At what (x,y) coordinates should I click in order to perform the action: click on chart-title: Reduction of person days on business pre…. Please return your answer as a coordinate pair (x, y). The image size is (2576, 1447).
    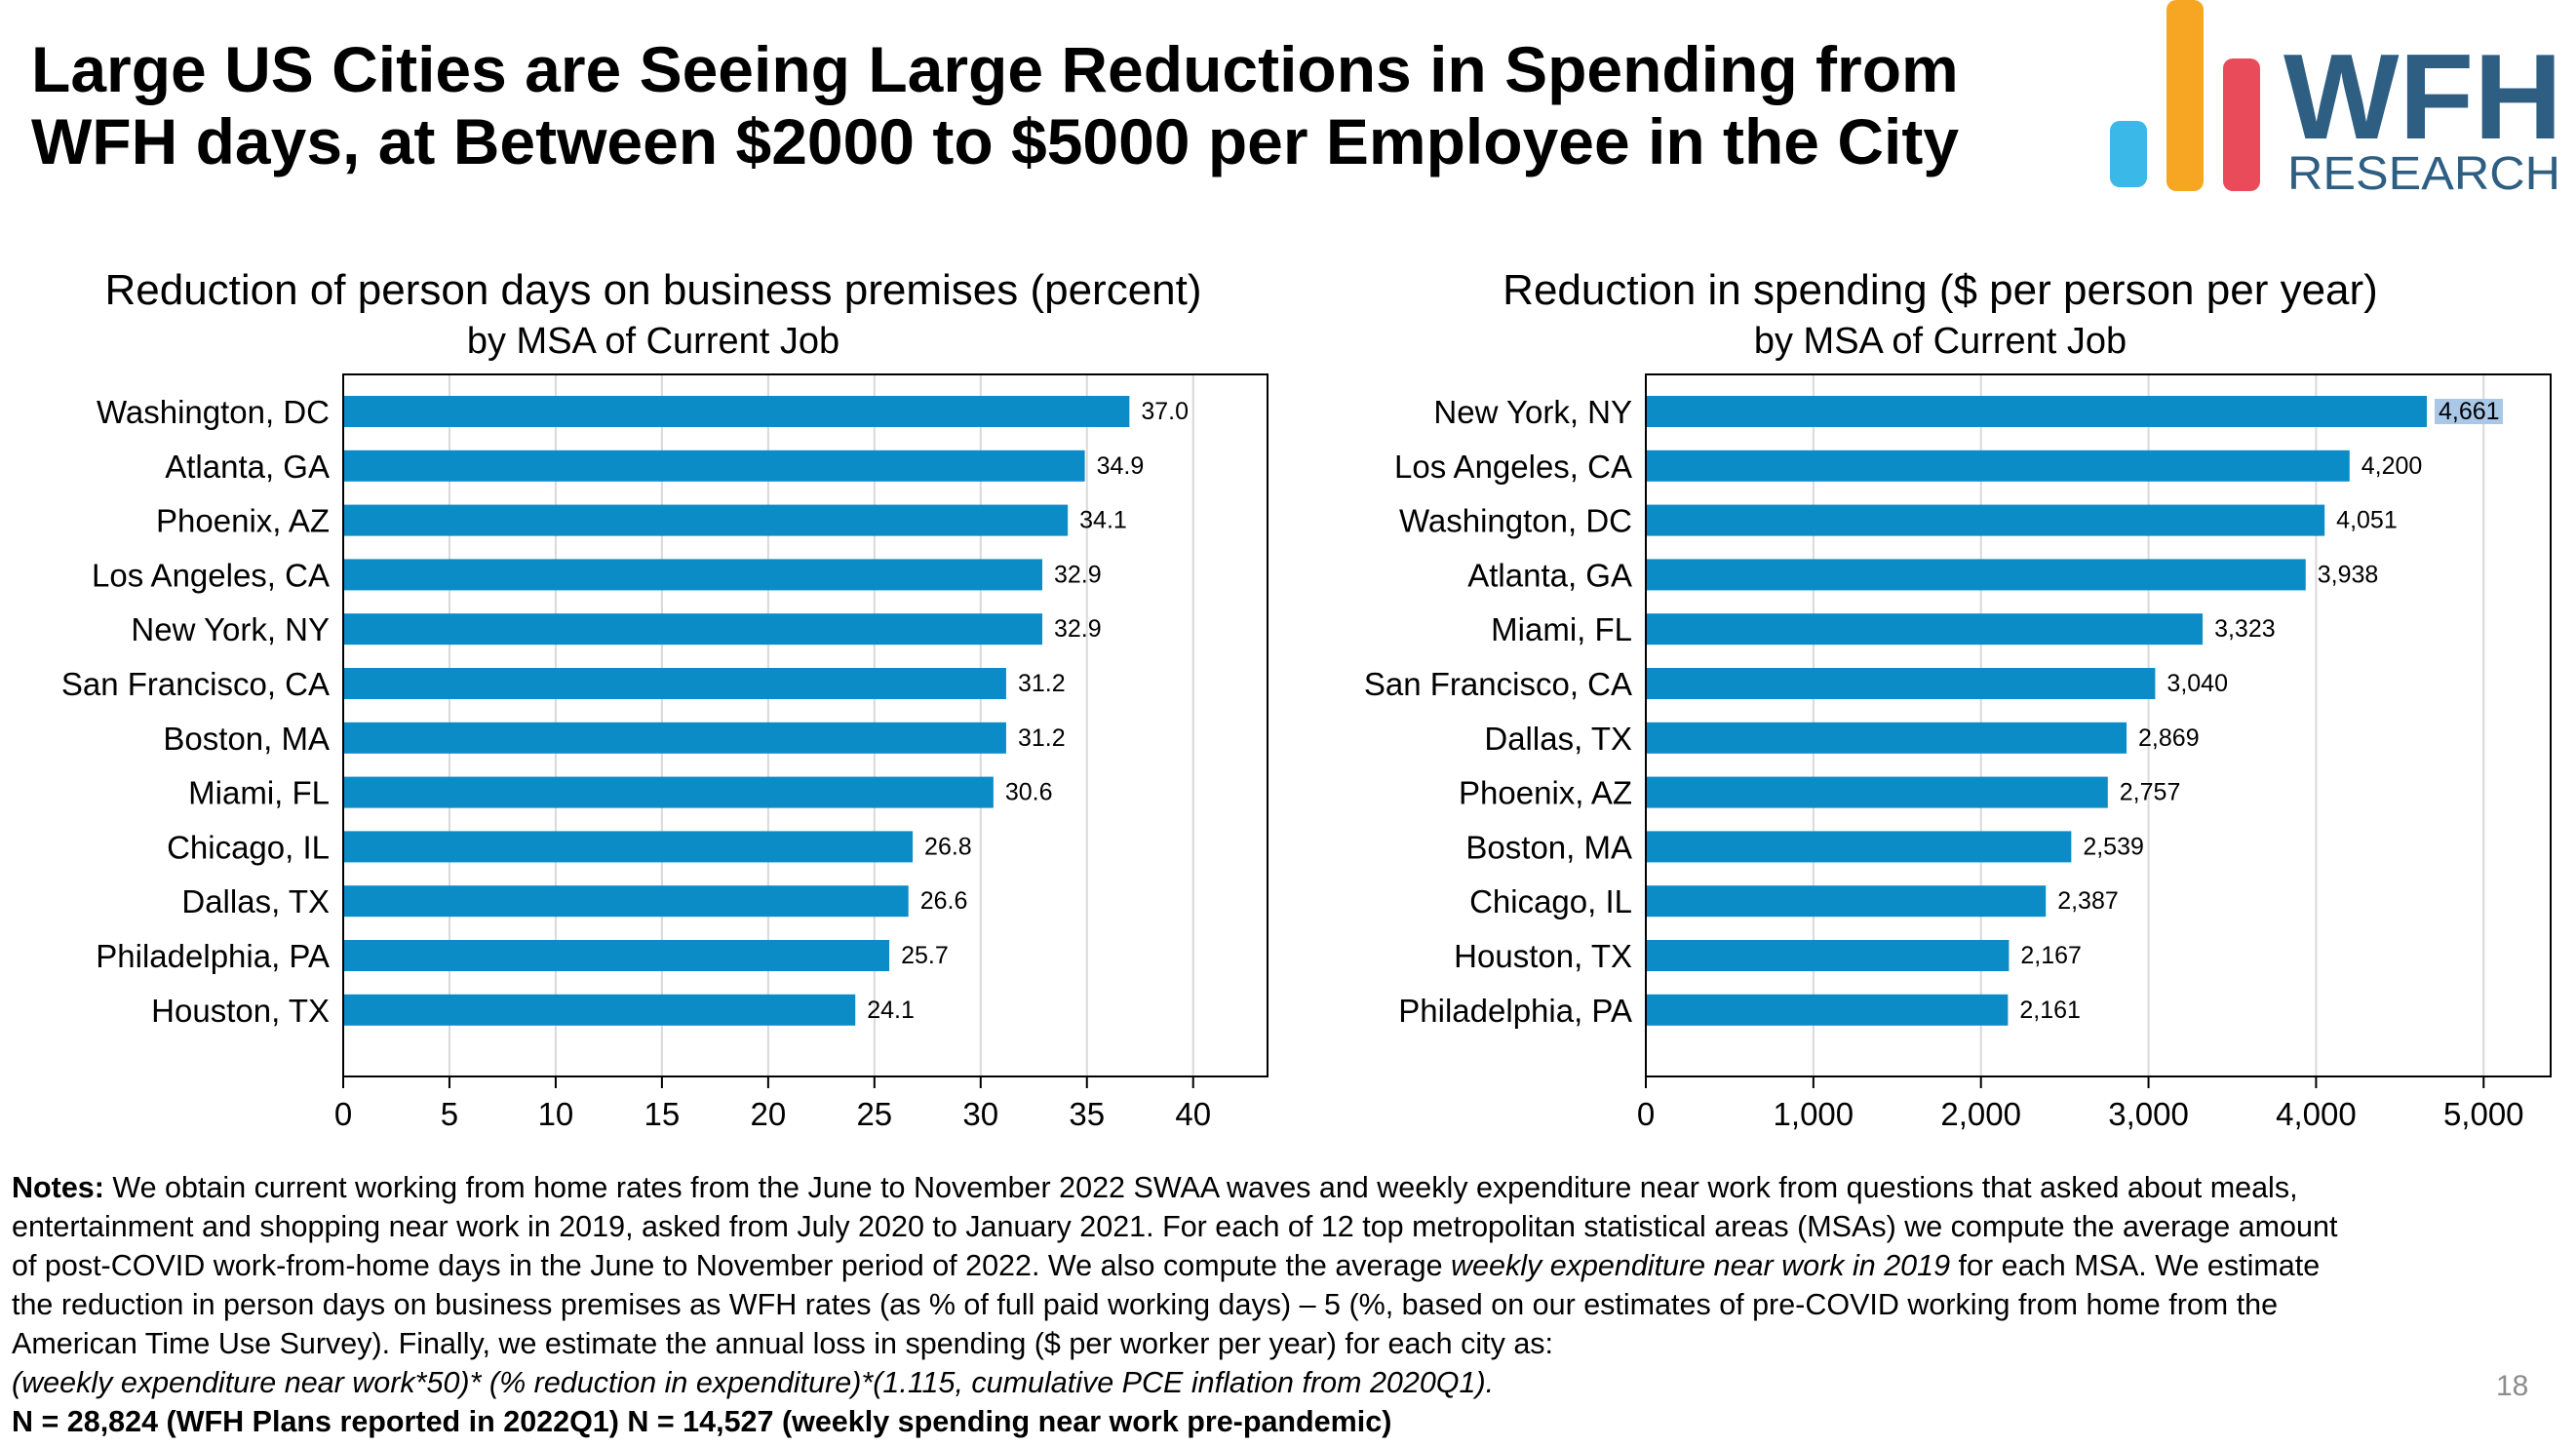
    Looking at the image, I should click on (653, 290).